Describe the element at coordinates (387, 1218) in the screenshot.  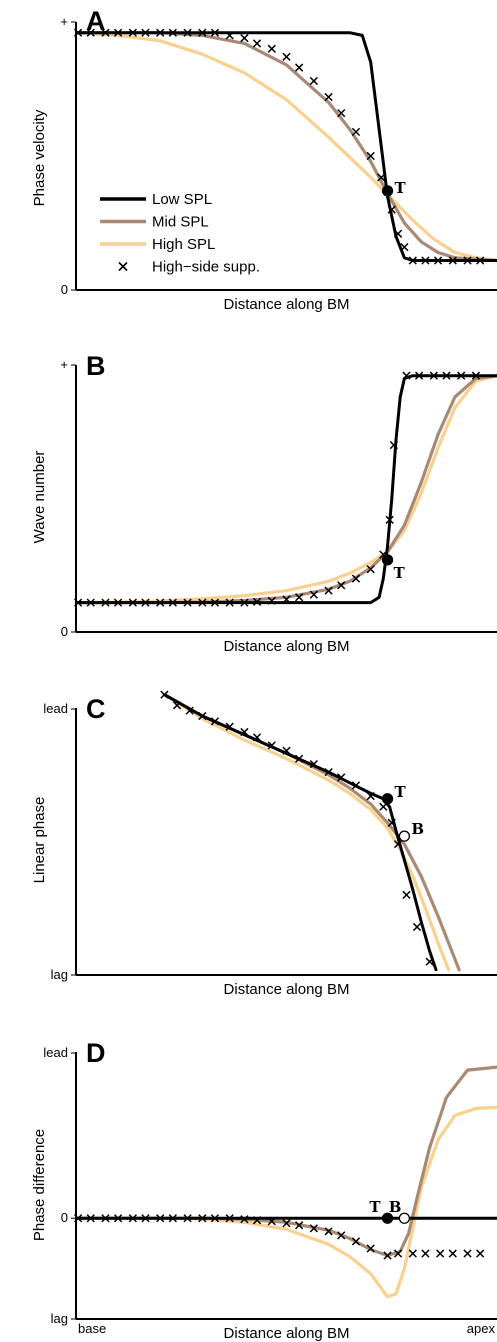
I see `point-t` at that location.